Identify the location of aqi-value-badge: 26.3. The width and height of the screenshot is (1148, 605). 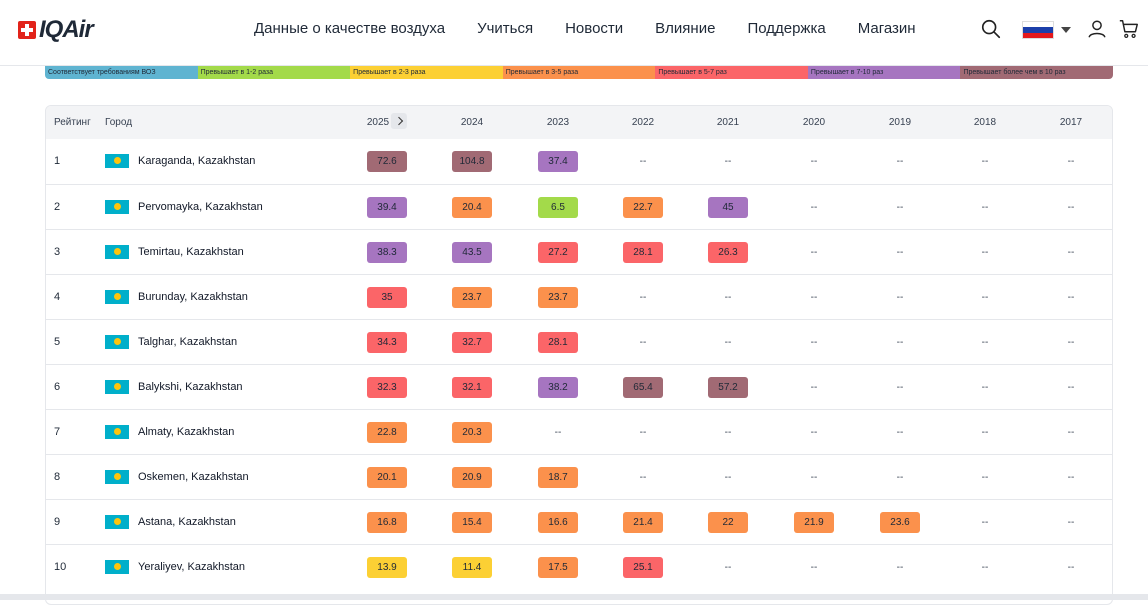
(728, 252).